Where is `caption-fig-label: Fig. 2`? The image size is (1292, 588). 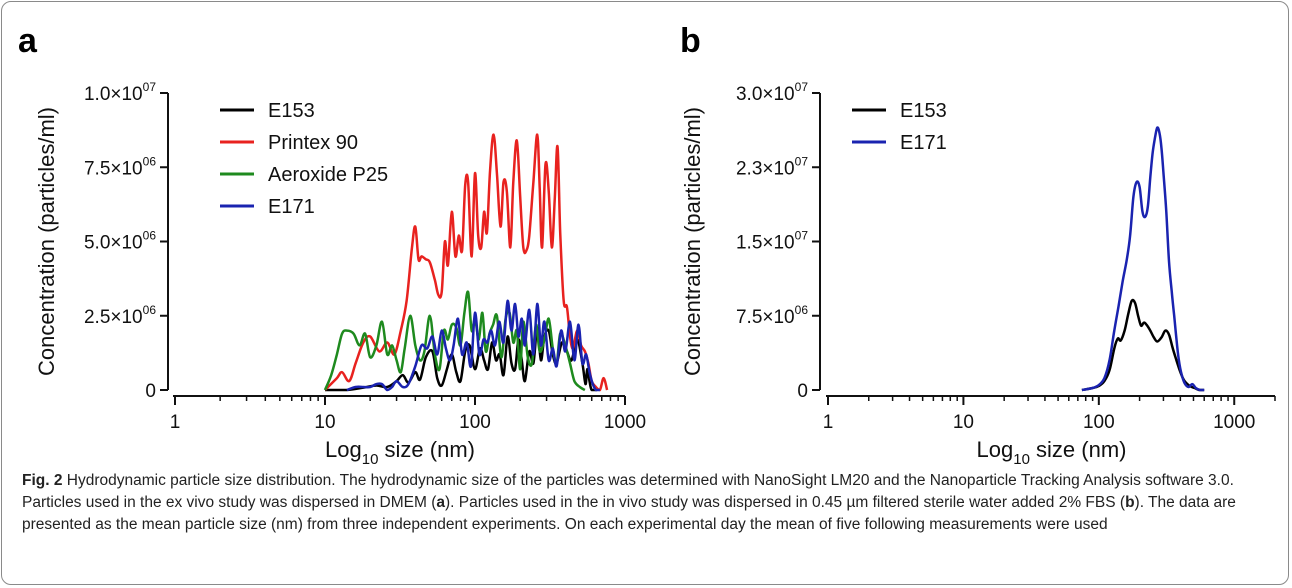 caption-fig-label: Fig. 2 is located at coordinates (42, 480).